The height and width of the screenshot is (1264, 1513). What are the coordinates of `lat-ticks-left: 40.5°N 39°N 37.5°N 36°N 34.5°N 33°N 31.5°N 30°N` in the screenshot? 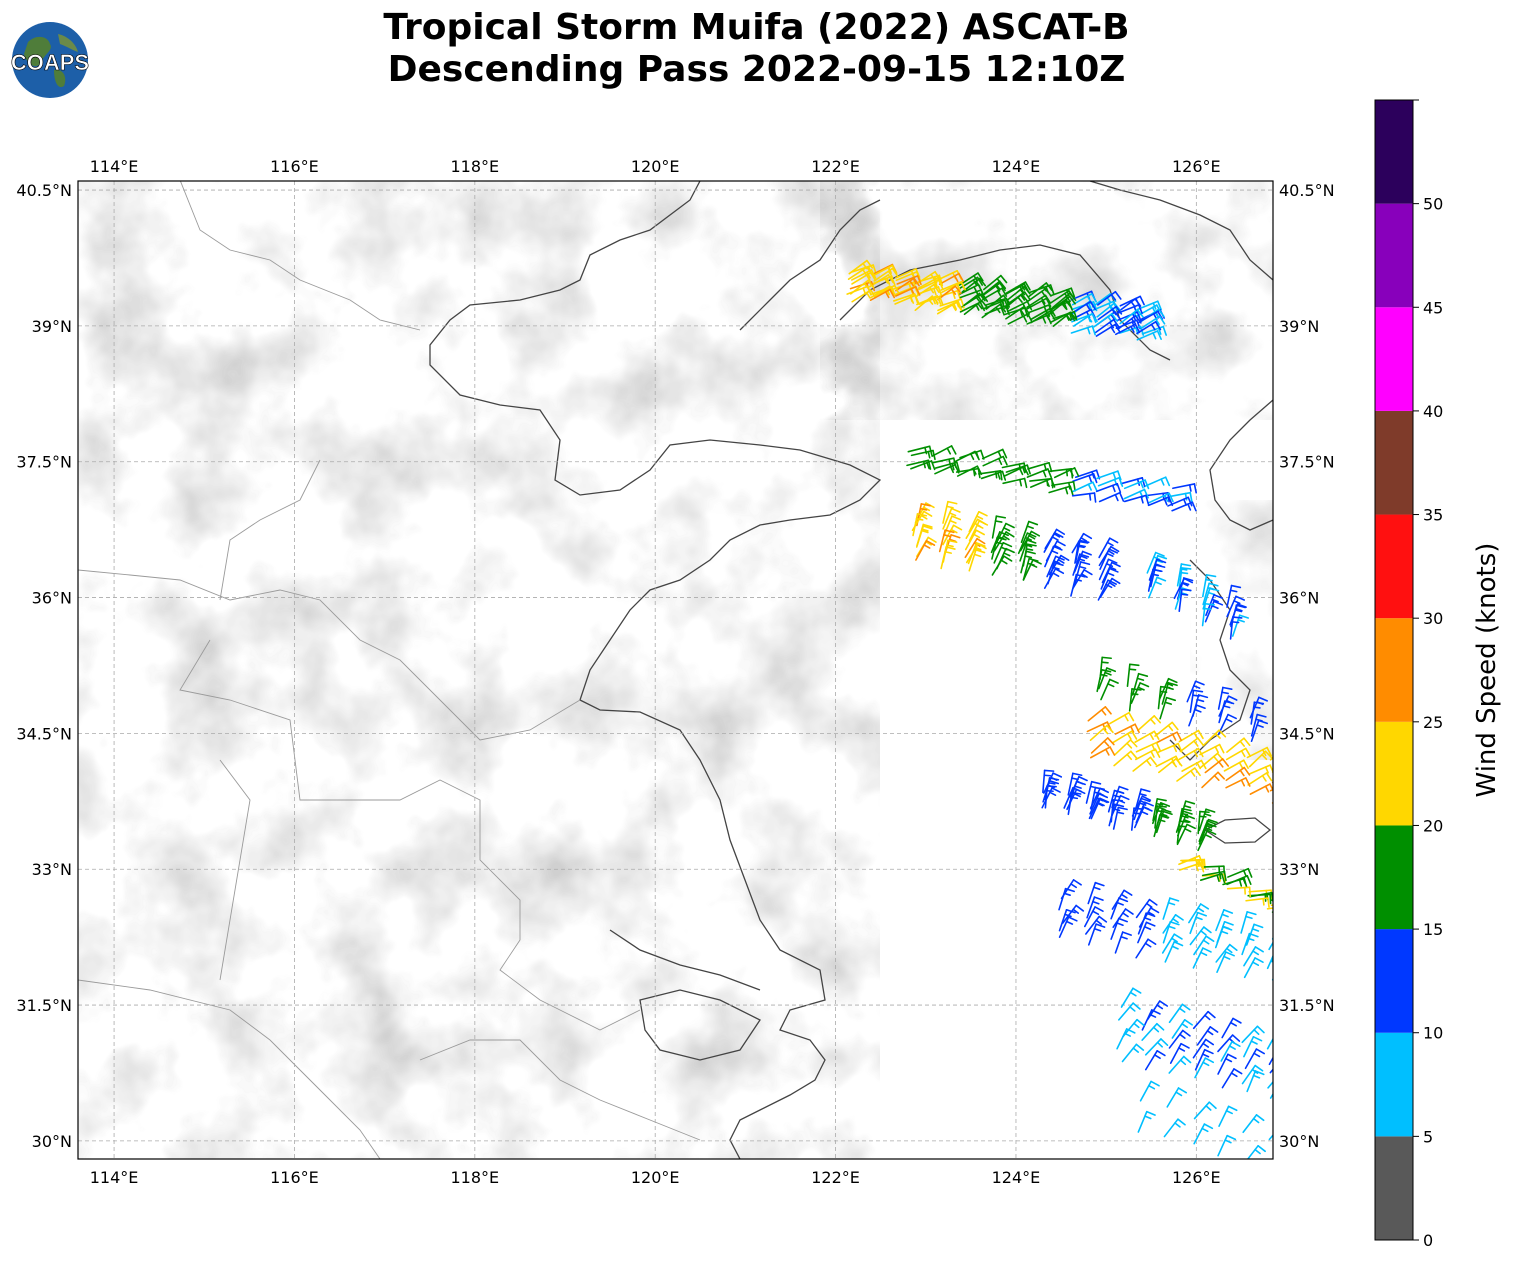 It's located at (44, 666).